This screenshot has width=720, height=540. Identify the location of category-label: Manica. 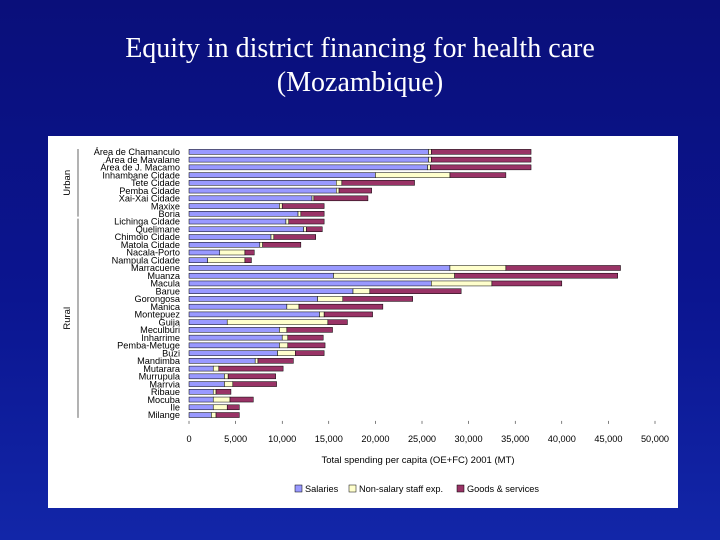
(165, 307).